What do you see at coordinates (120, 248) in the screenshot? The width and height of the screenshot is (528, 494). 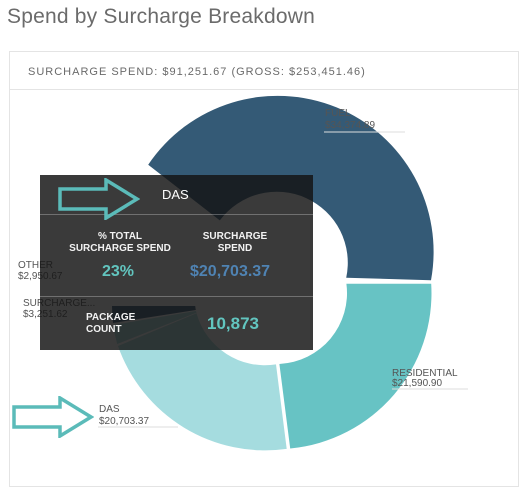 I see `pct-total-header-line2: SURCHARGE SPEND` at bounding box center [120, 248].